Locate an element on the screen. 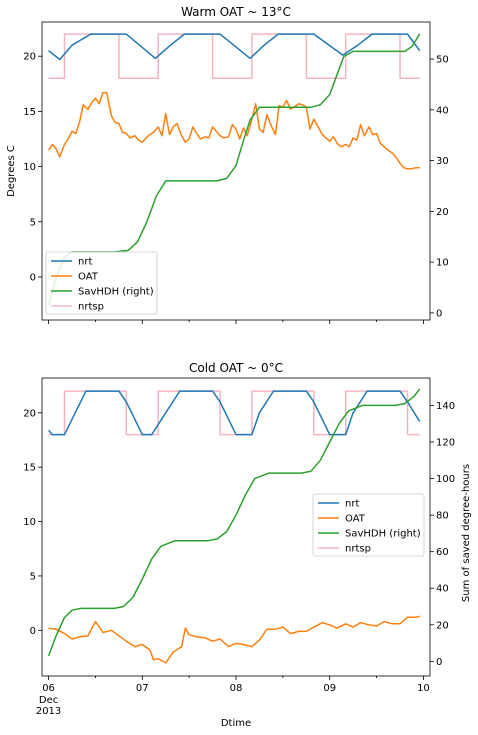  x-tick-sublabel: Dec is located at coordinates (48, 700).